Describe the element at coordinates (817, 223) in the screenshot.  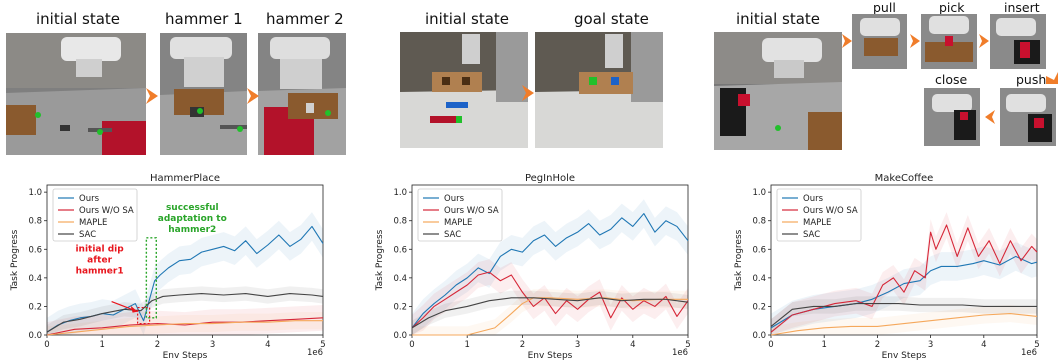
I see `legend-entry: MAPLE` at that location.